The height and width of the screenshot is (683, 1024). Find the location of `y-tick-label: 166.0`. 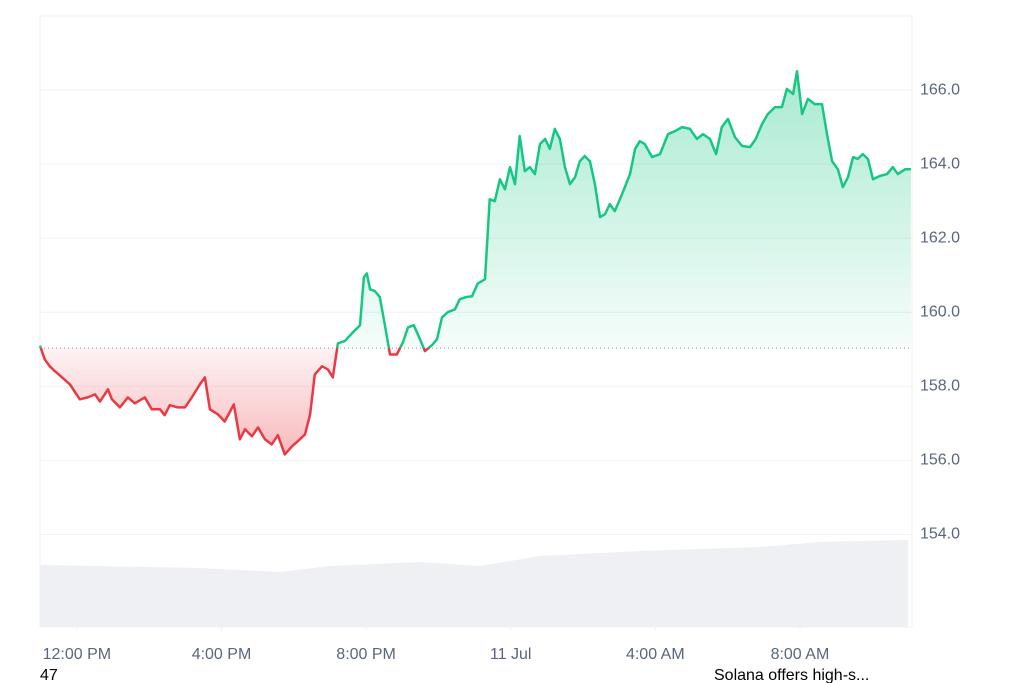

y-tick-label: 166.0 is located at coordinates (940, 89).